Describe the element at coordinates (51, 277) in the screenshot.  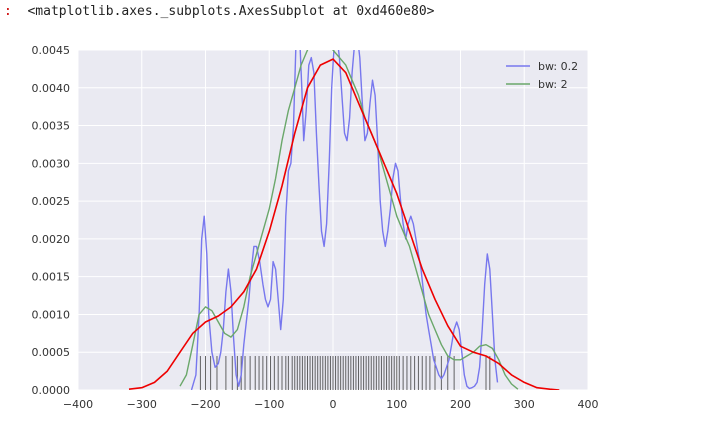
I see `y-tick-label: 0.0015` at that location.